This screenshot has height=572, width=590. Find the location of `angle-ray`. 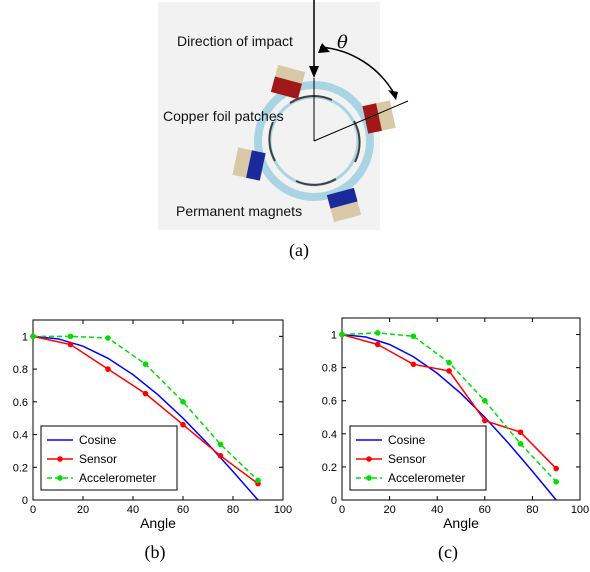

angle-ray is located at coordinates (361, 121).